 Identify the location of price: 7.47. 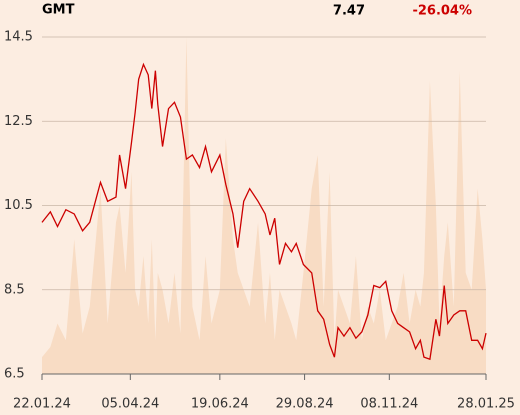
(349, 11).